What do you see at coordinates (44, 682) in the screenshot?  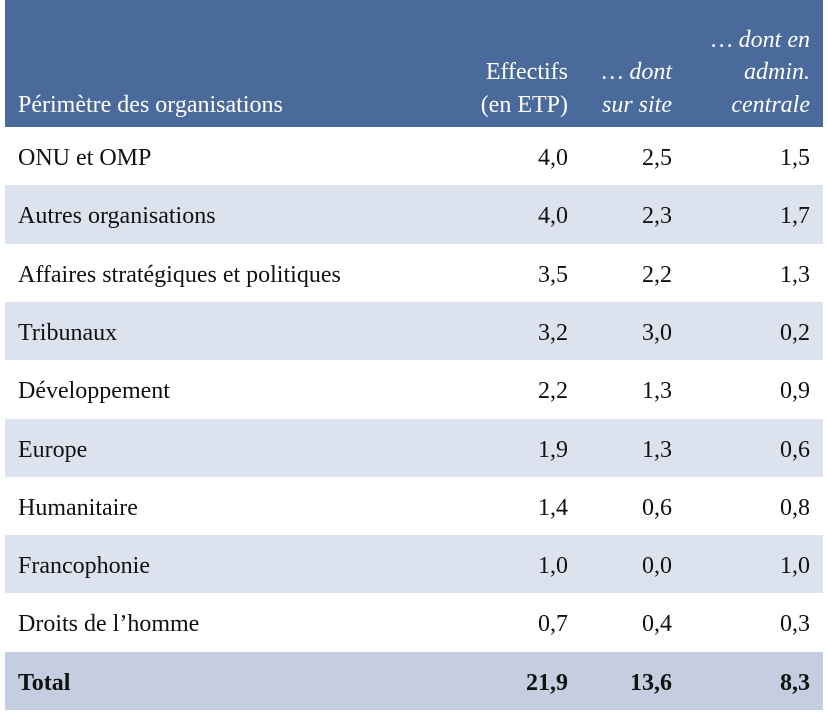 I see `total-label: Total` at bounding box center [44, 682].